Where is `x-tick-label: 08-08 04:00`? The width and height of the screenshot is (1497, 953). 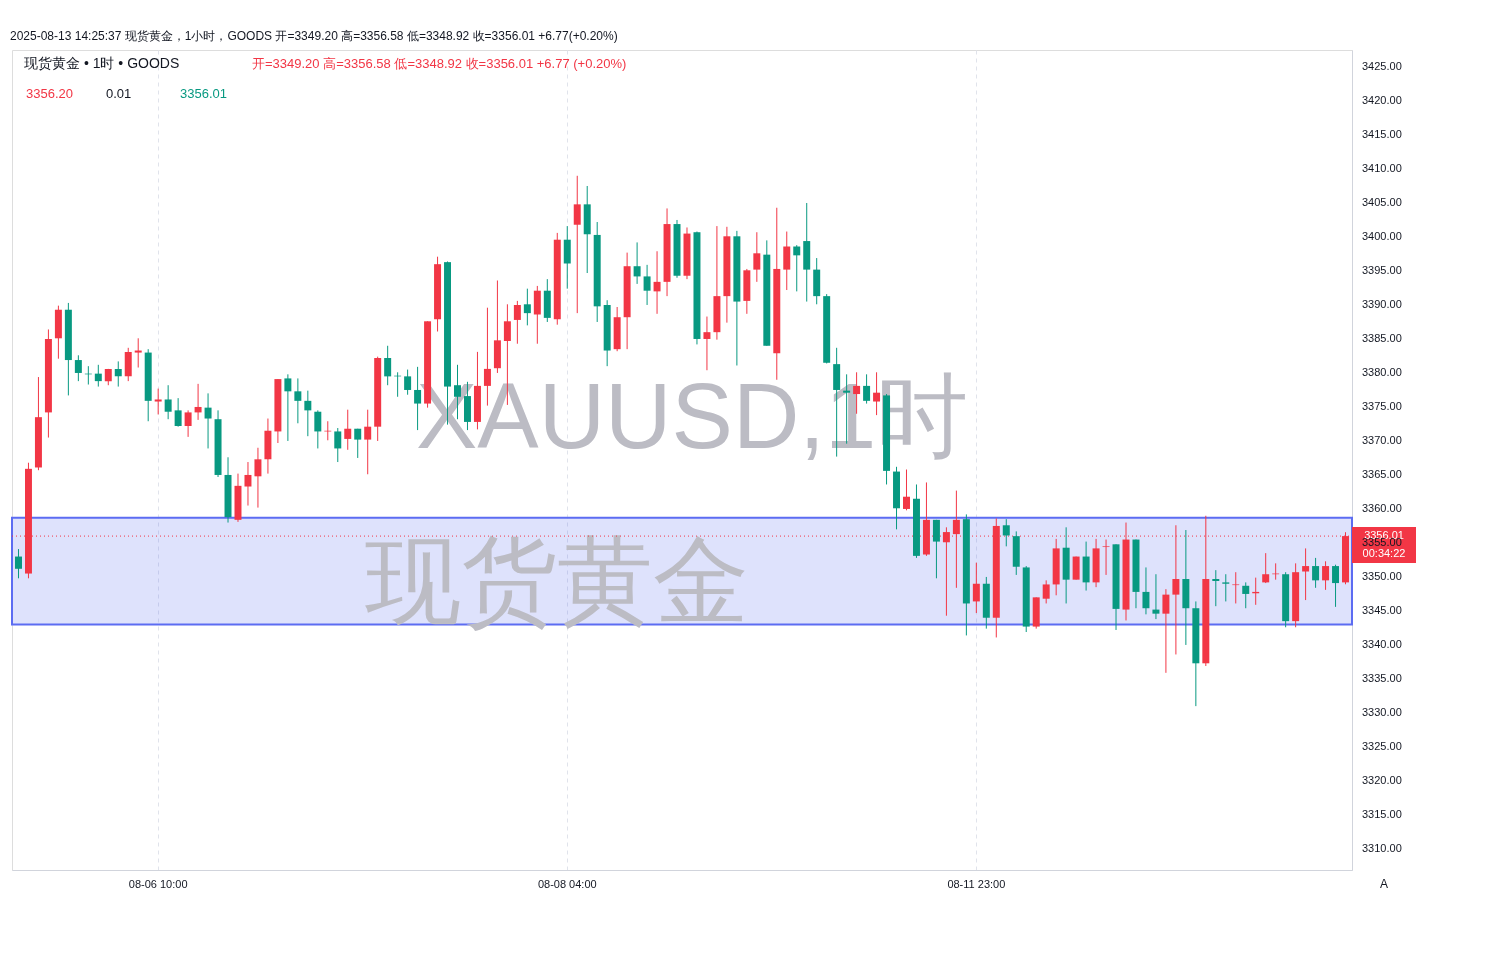
x-tick-label: 08-08 04:00 is located at coordinates (567, 883).